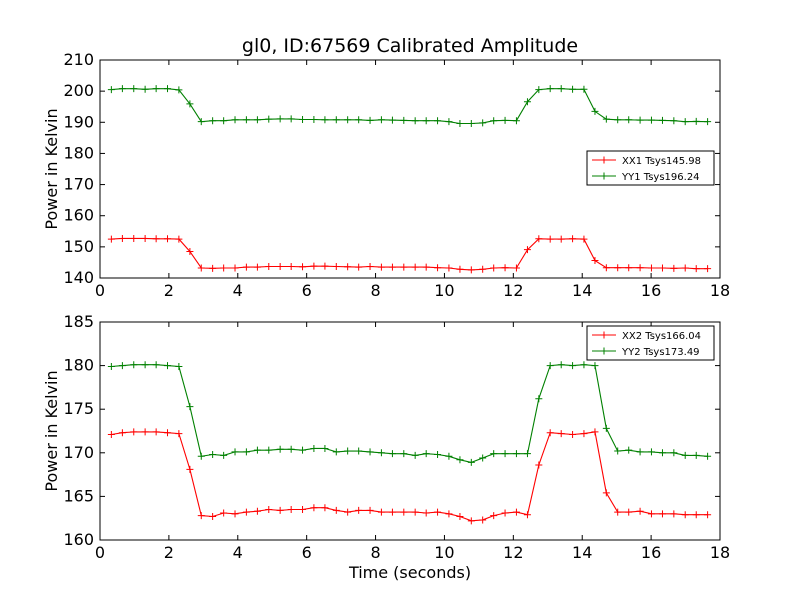 The width and height of the screenshot is (800, 600). Describe the element at coordinates (650, 343) in the screenshot. I see `bottom-legend: XX2 Tsys166.04 YY2 Tsys173.49` at that location.